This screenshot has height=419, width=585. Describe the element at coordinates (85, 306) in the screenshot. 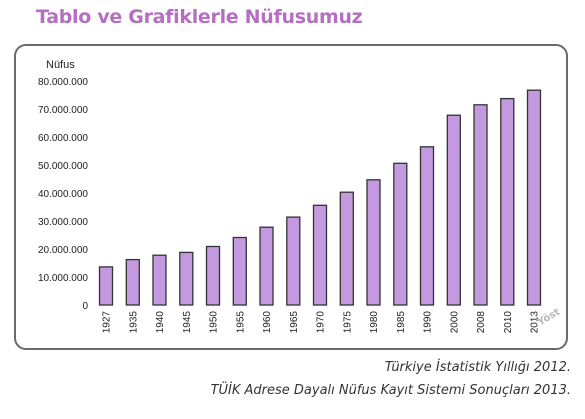

I see `y-tick-label: 0` at that location.